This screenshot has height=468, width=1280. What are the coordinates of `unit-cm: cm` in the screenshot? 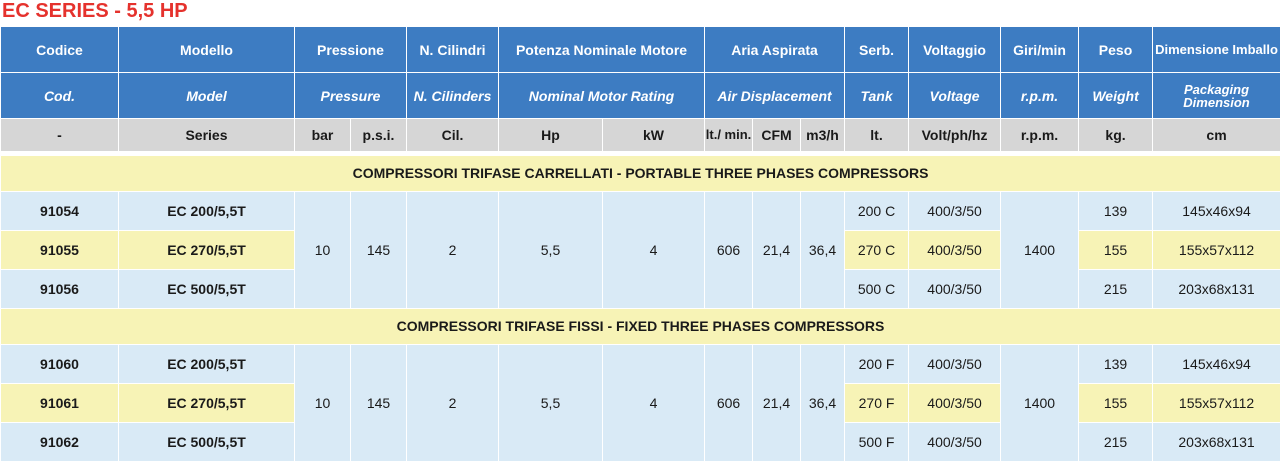 It's located at (1216, 134).